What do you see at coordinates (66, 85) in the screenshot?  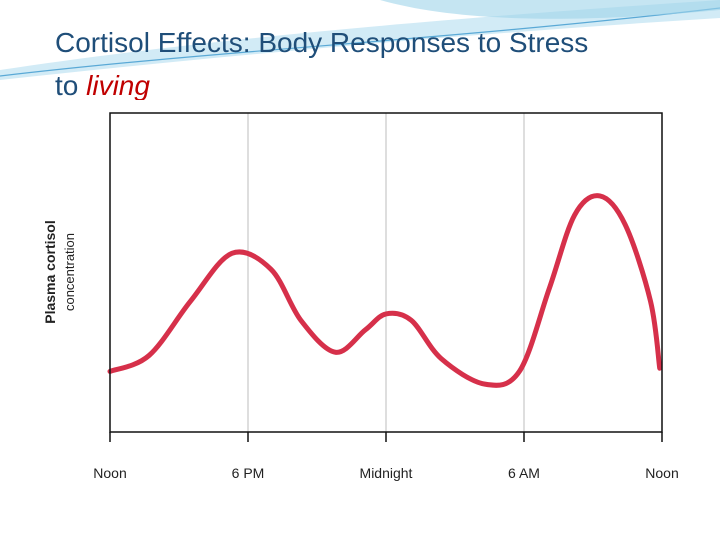 I see `title-prefix: to` at bounding box center [66, 85].